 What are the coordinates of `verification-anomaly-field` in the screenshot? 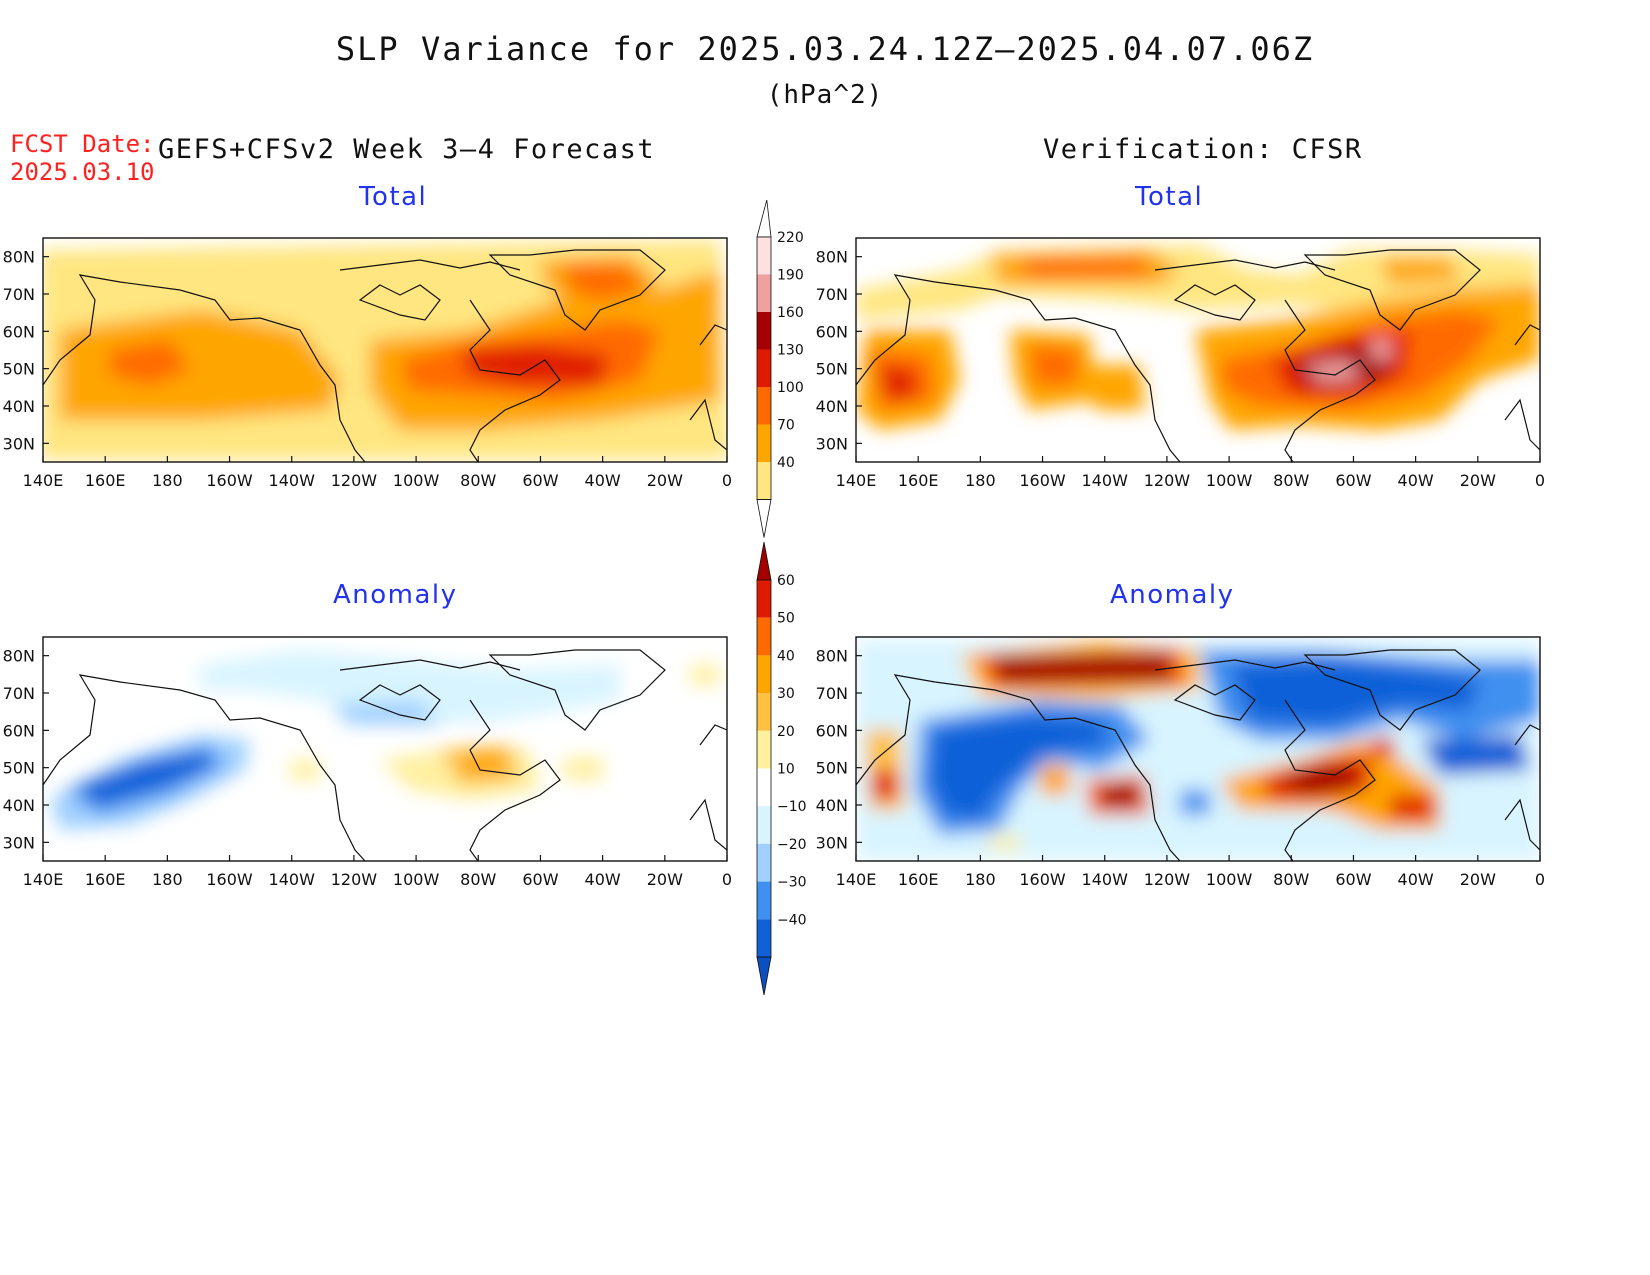 It's located at (1198, 750).